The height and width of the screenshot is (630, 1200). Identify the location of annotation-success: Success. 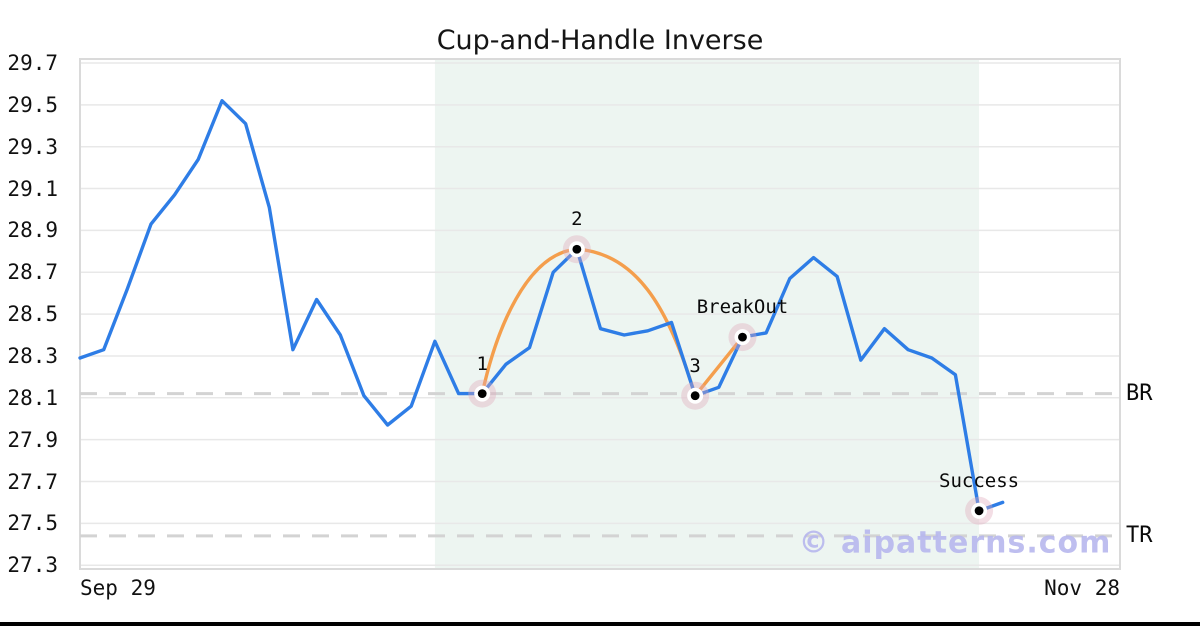
(979, 480).